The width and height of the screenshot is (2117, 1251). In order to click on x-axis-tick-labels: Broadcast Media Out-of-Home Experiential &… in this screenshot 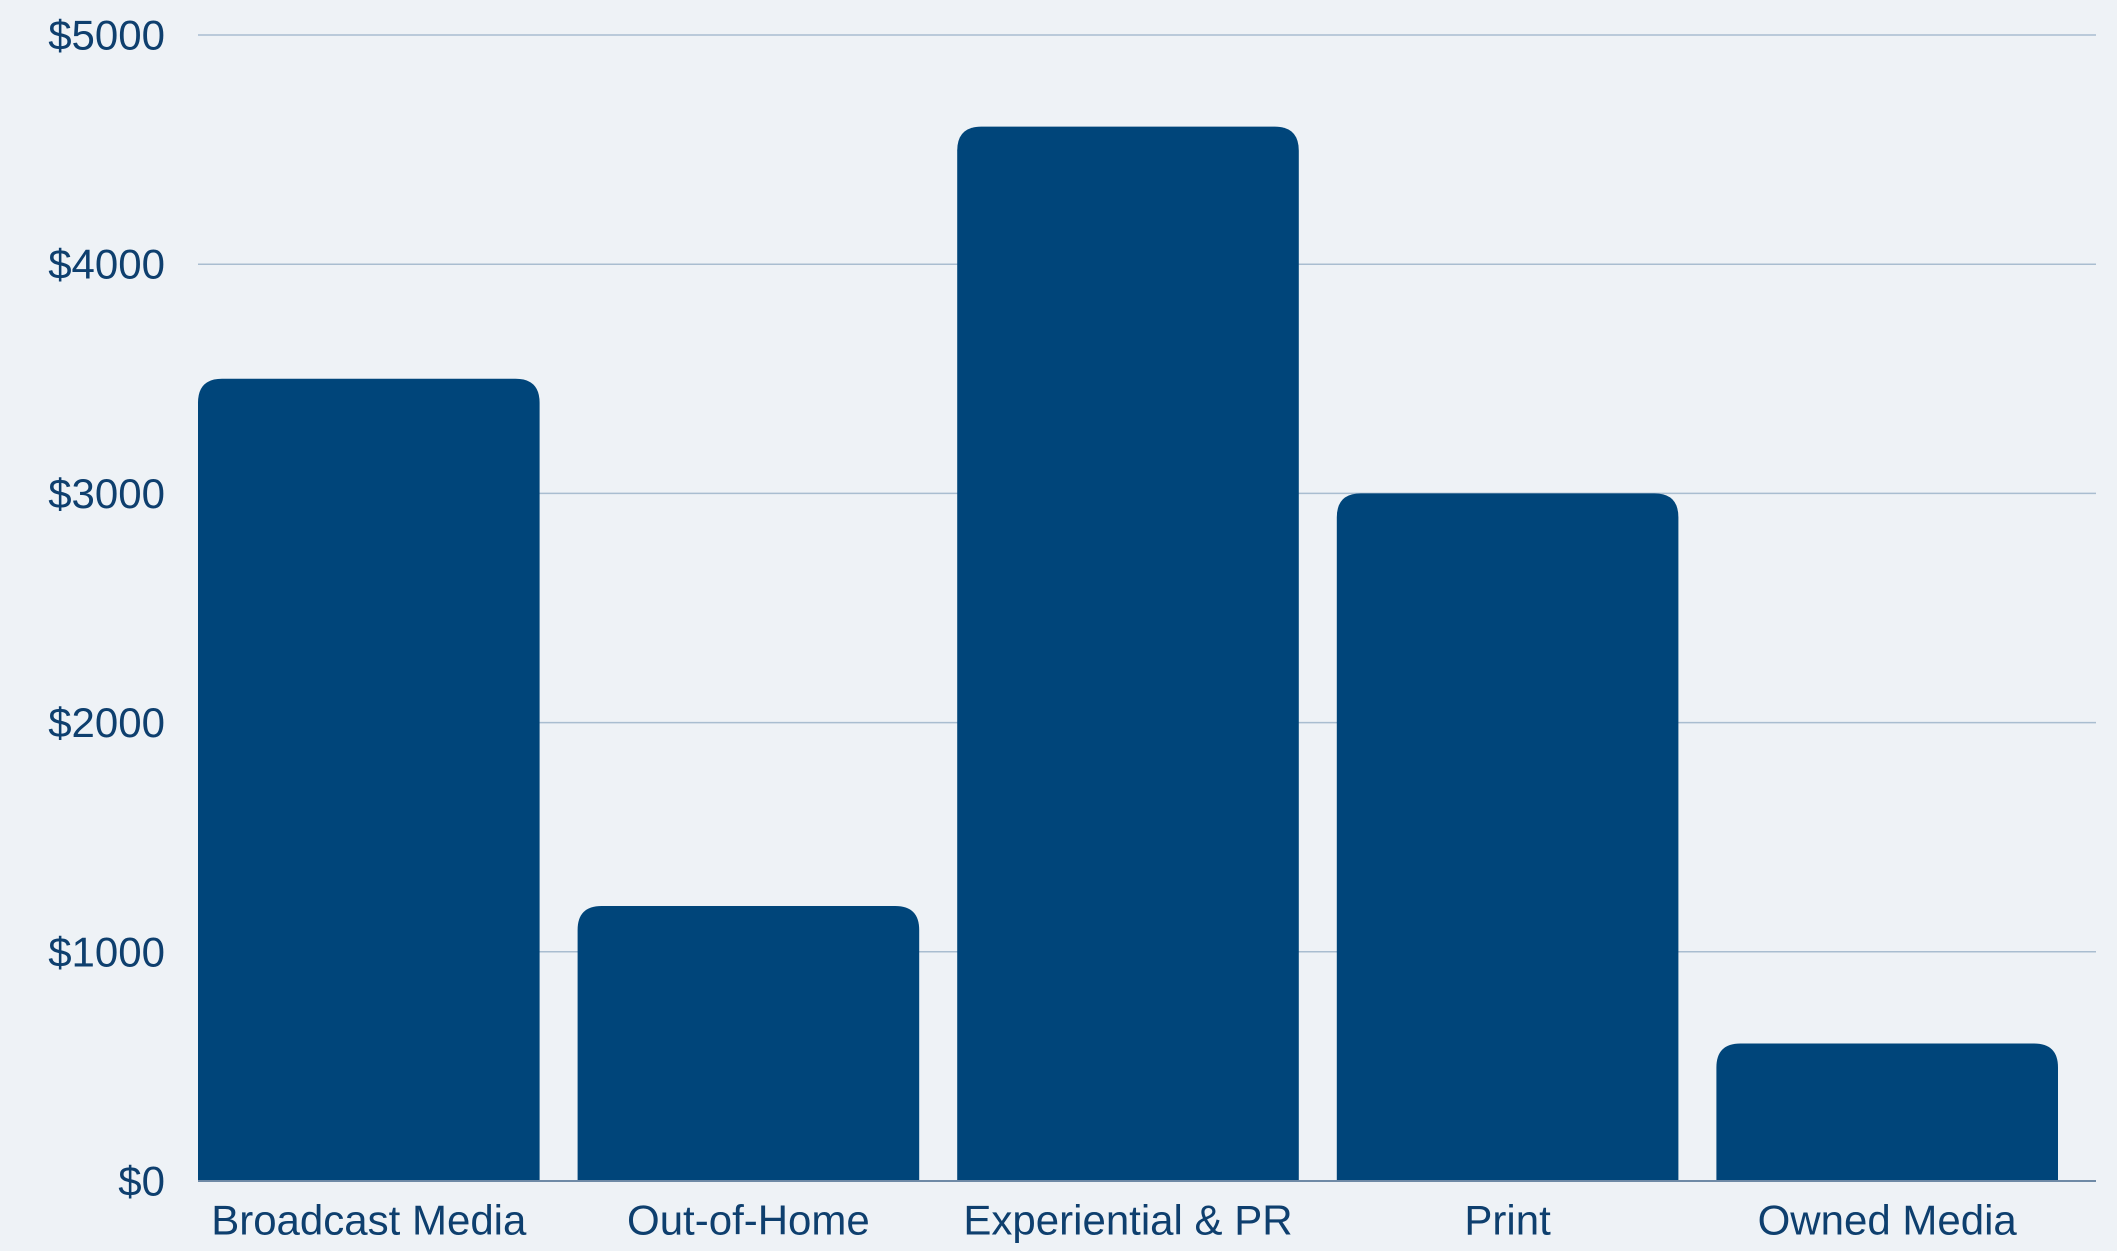, I will do `click(1114, 1220)`.